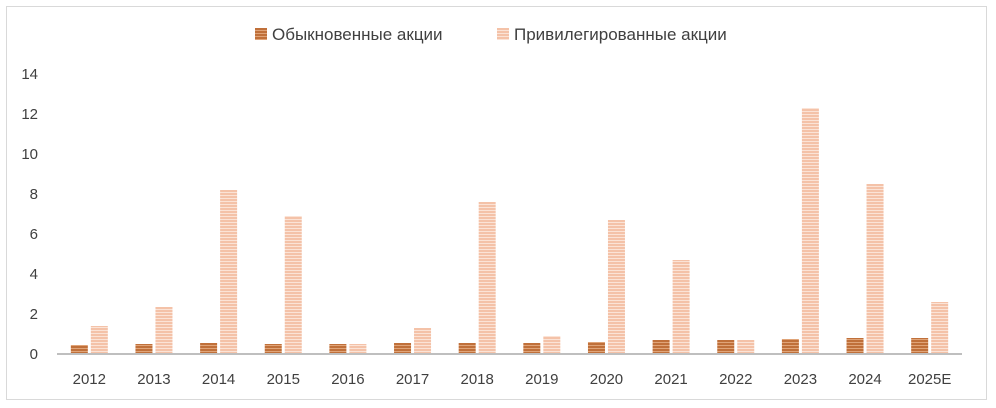 The height and width of the screenshot is (408, 996). Describe the element at coordinates (423, 341) in the screenshot. I see `bar-preferred-2017` at that location.